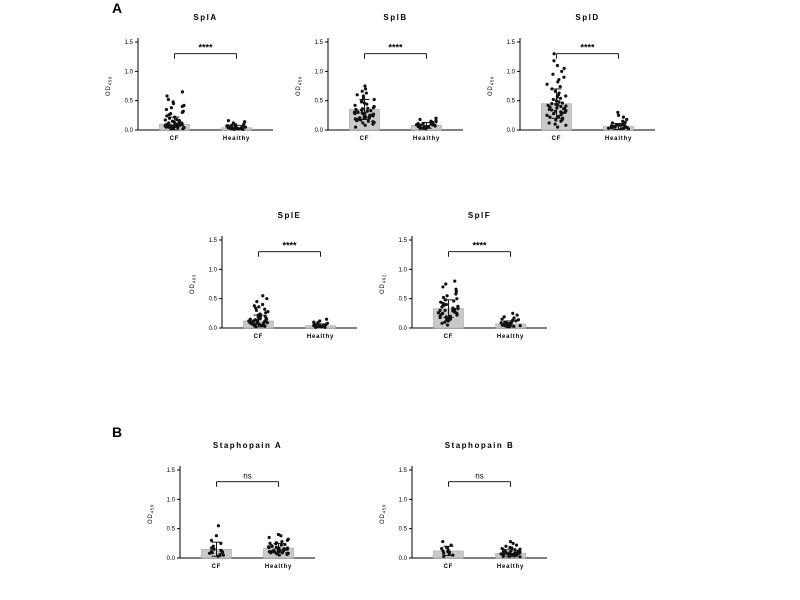 The height and width of the screenshot is (600, 800). What do you see at coordinates (231, 505) in the screenshot?
I see `chart-svg-staphopainA: Staphopain A 0.0 0.5 1.0 1.5 OD450 CF Healthy ns` at bounding box center [231, 505].